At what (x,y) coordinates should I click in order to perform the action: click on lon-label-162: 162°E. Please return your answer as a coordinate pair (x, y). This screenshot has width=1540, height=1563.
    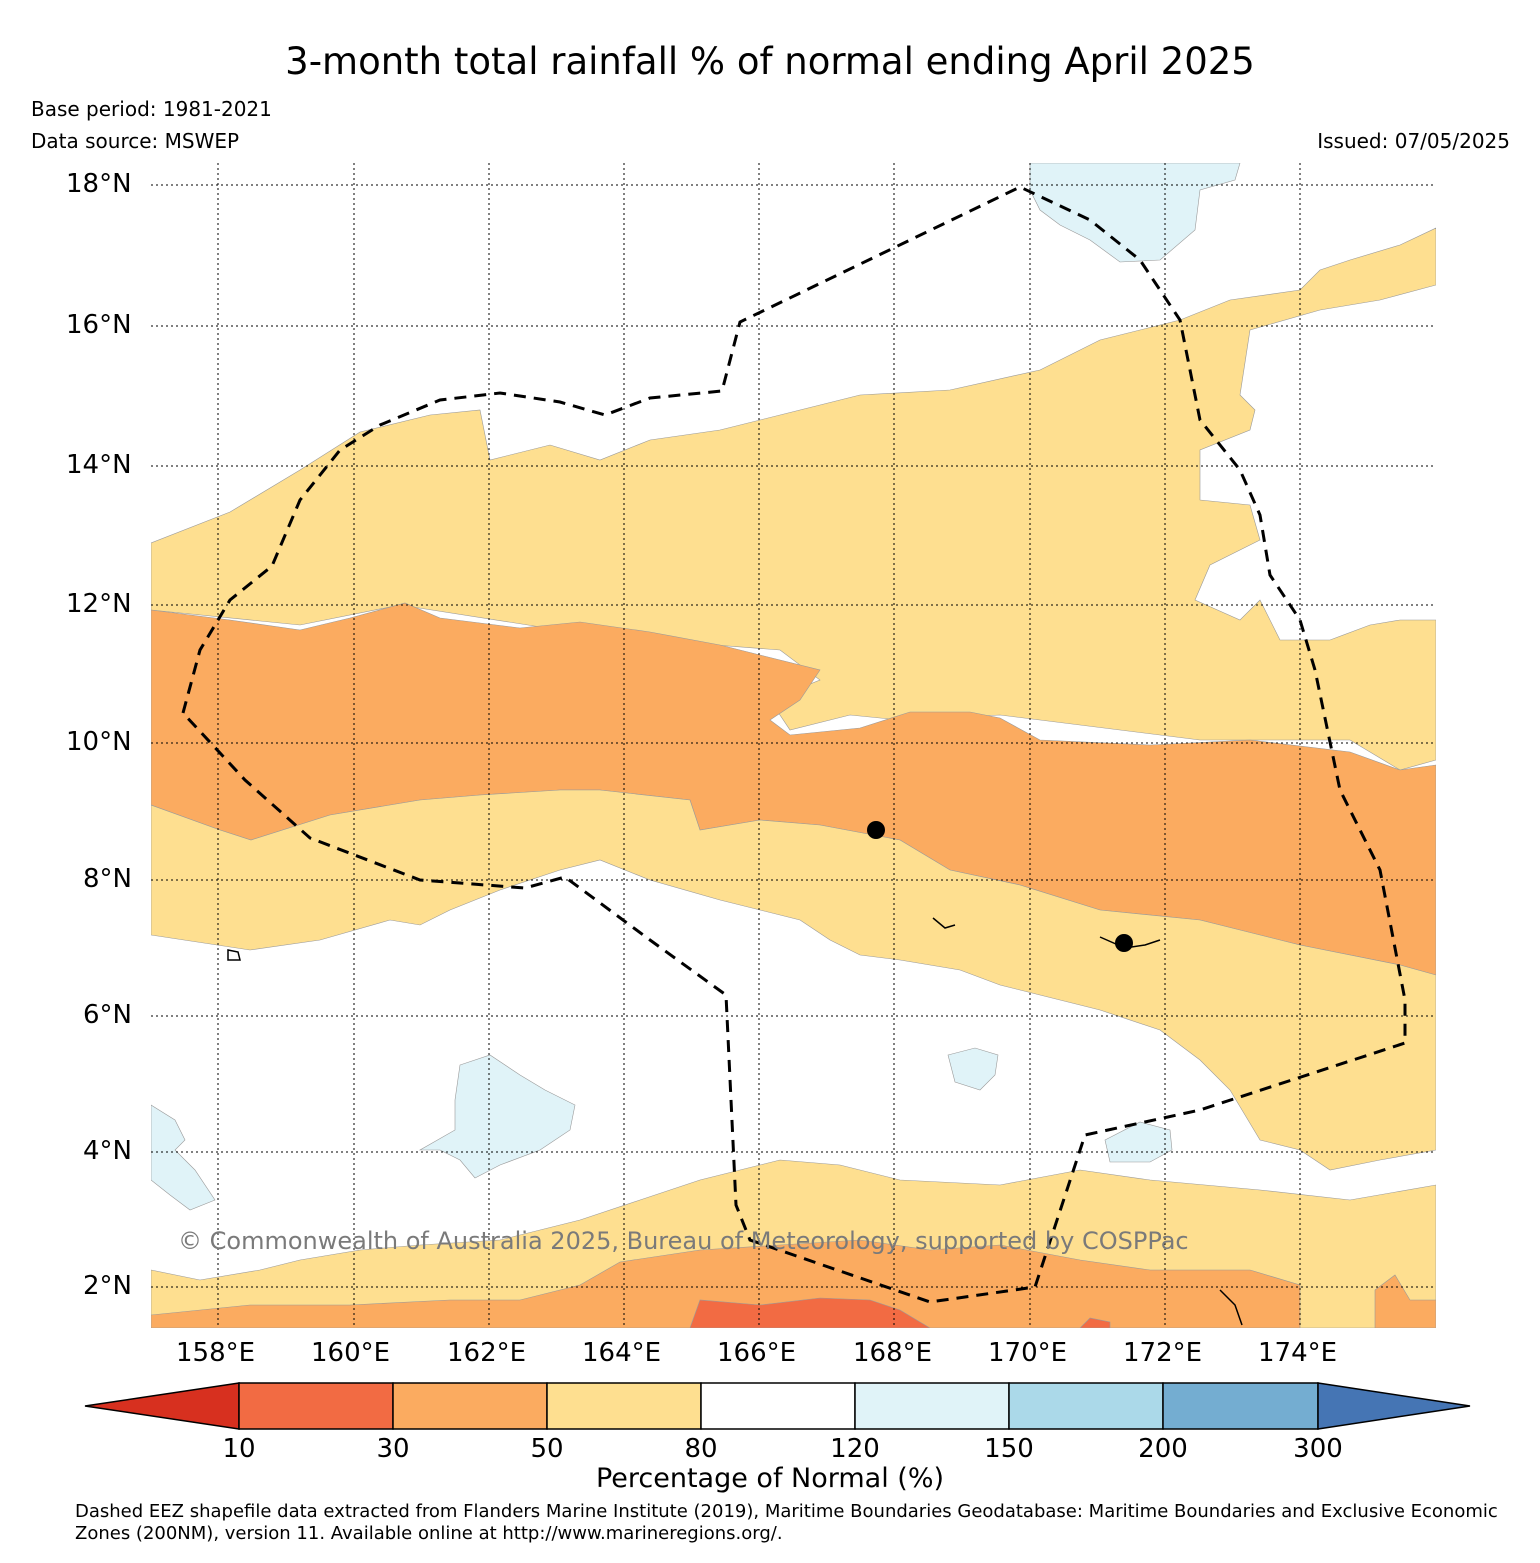
    Looking at the image, I should click on (487, 1353).